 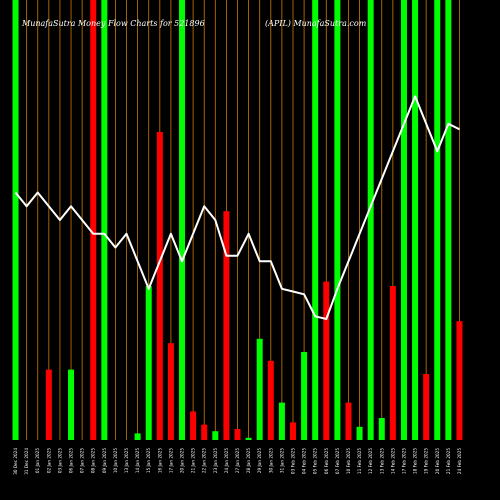 What do you see at coordinates (281, 460) in the screenshot?
I see `x-tick-label: 31 Jan 2025` at bounding box center [281, 460].